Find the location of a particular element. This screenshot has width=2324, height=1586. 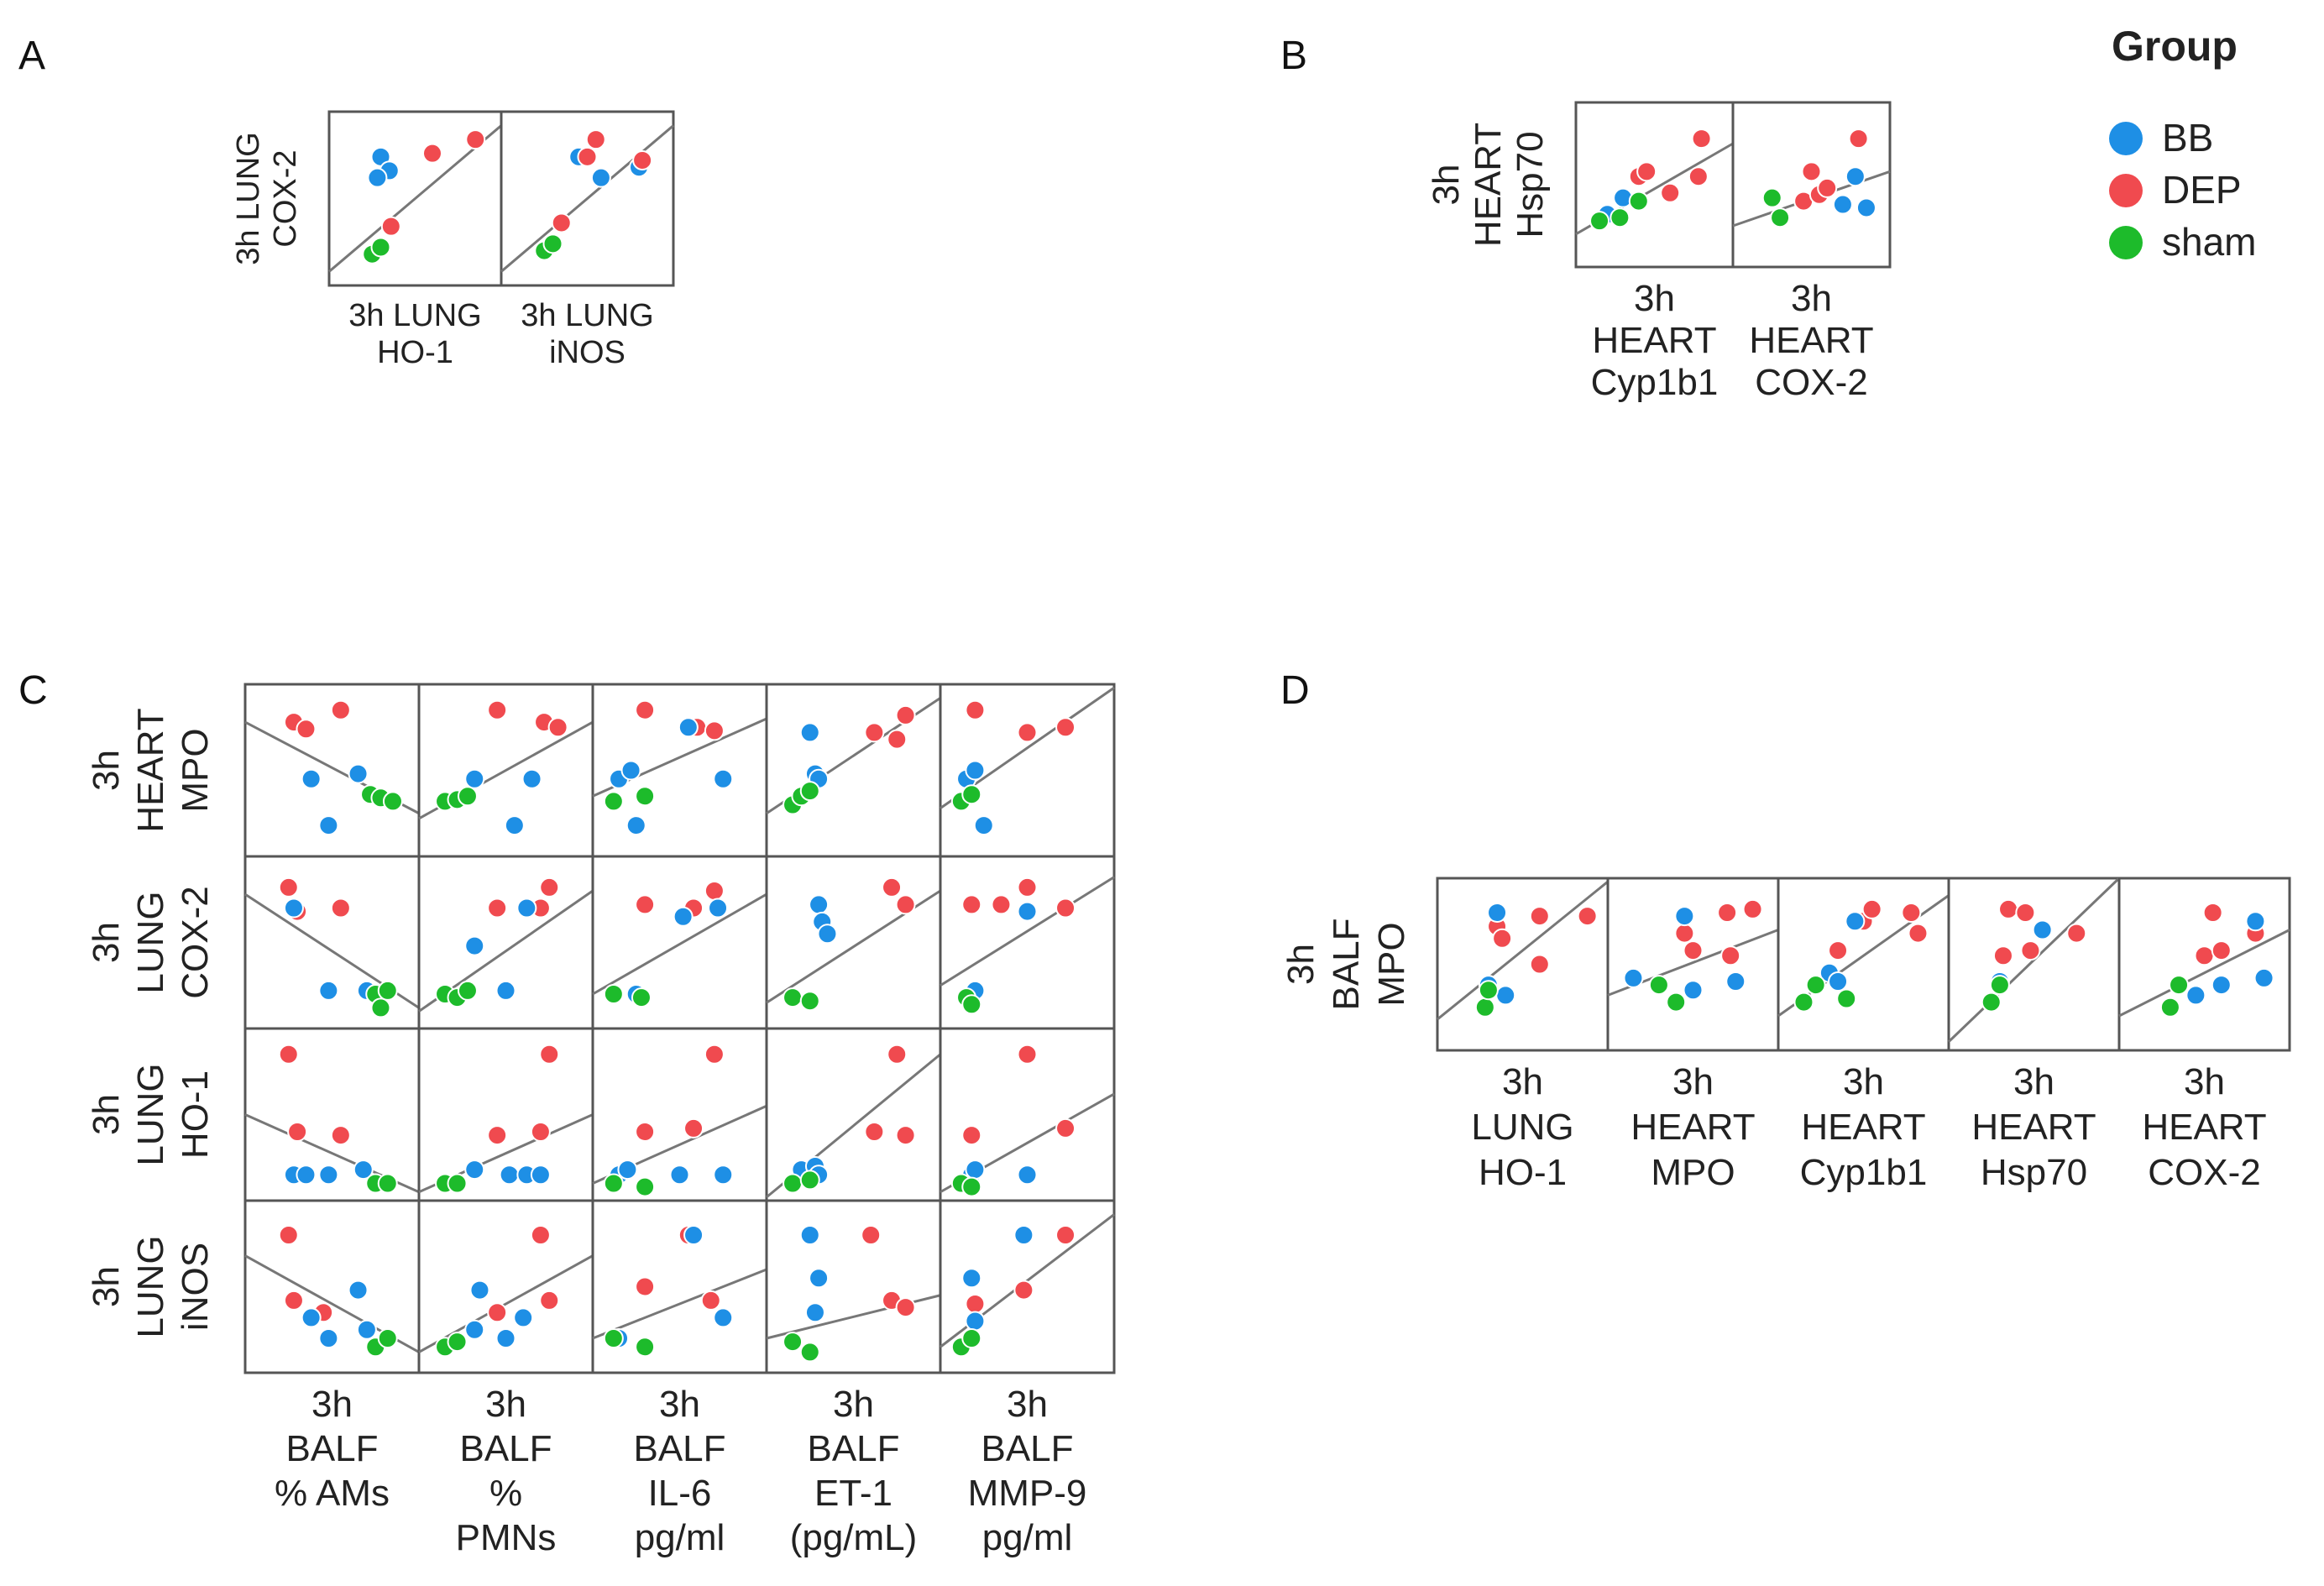

cell-c-r1-c3 is located at coordinates (854, 942).